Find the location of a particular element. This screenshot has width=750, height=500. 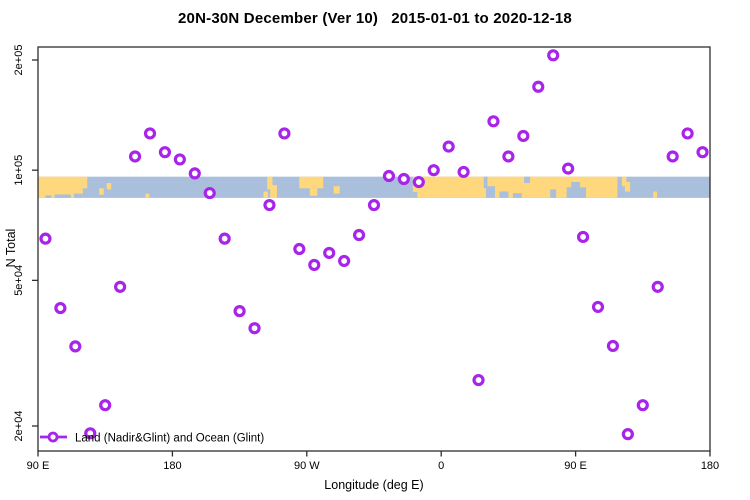

legend-label: Land (Nadir&Glint) and Ocean (Glint) is located at coordinates (169, 439).